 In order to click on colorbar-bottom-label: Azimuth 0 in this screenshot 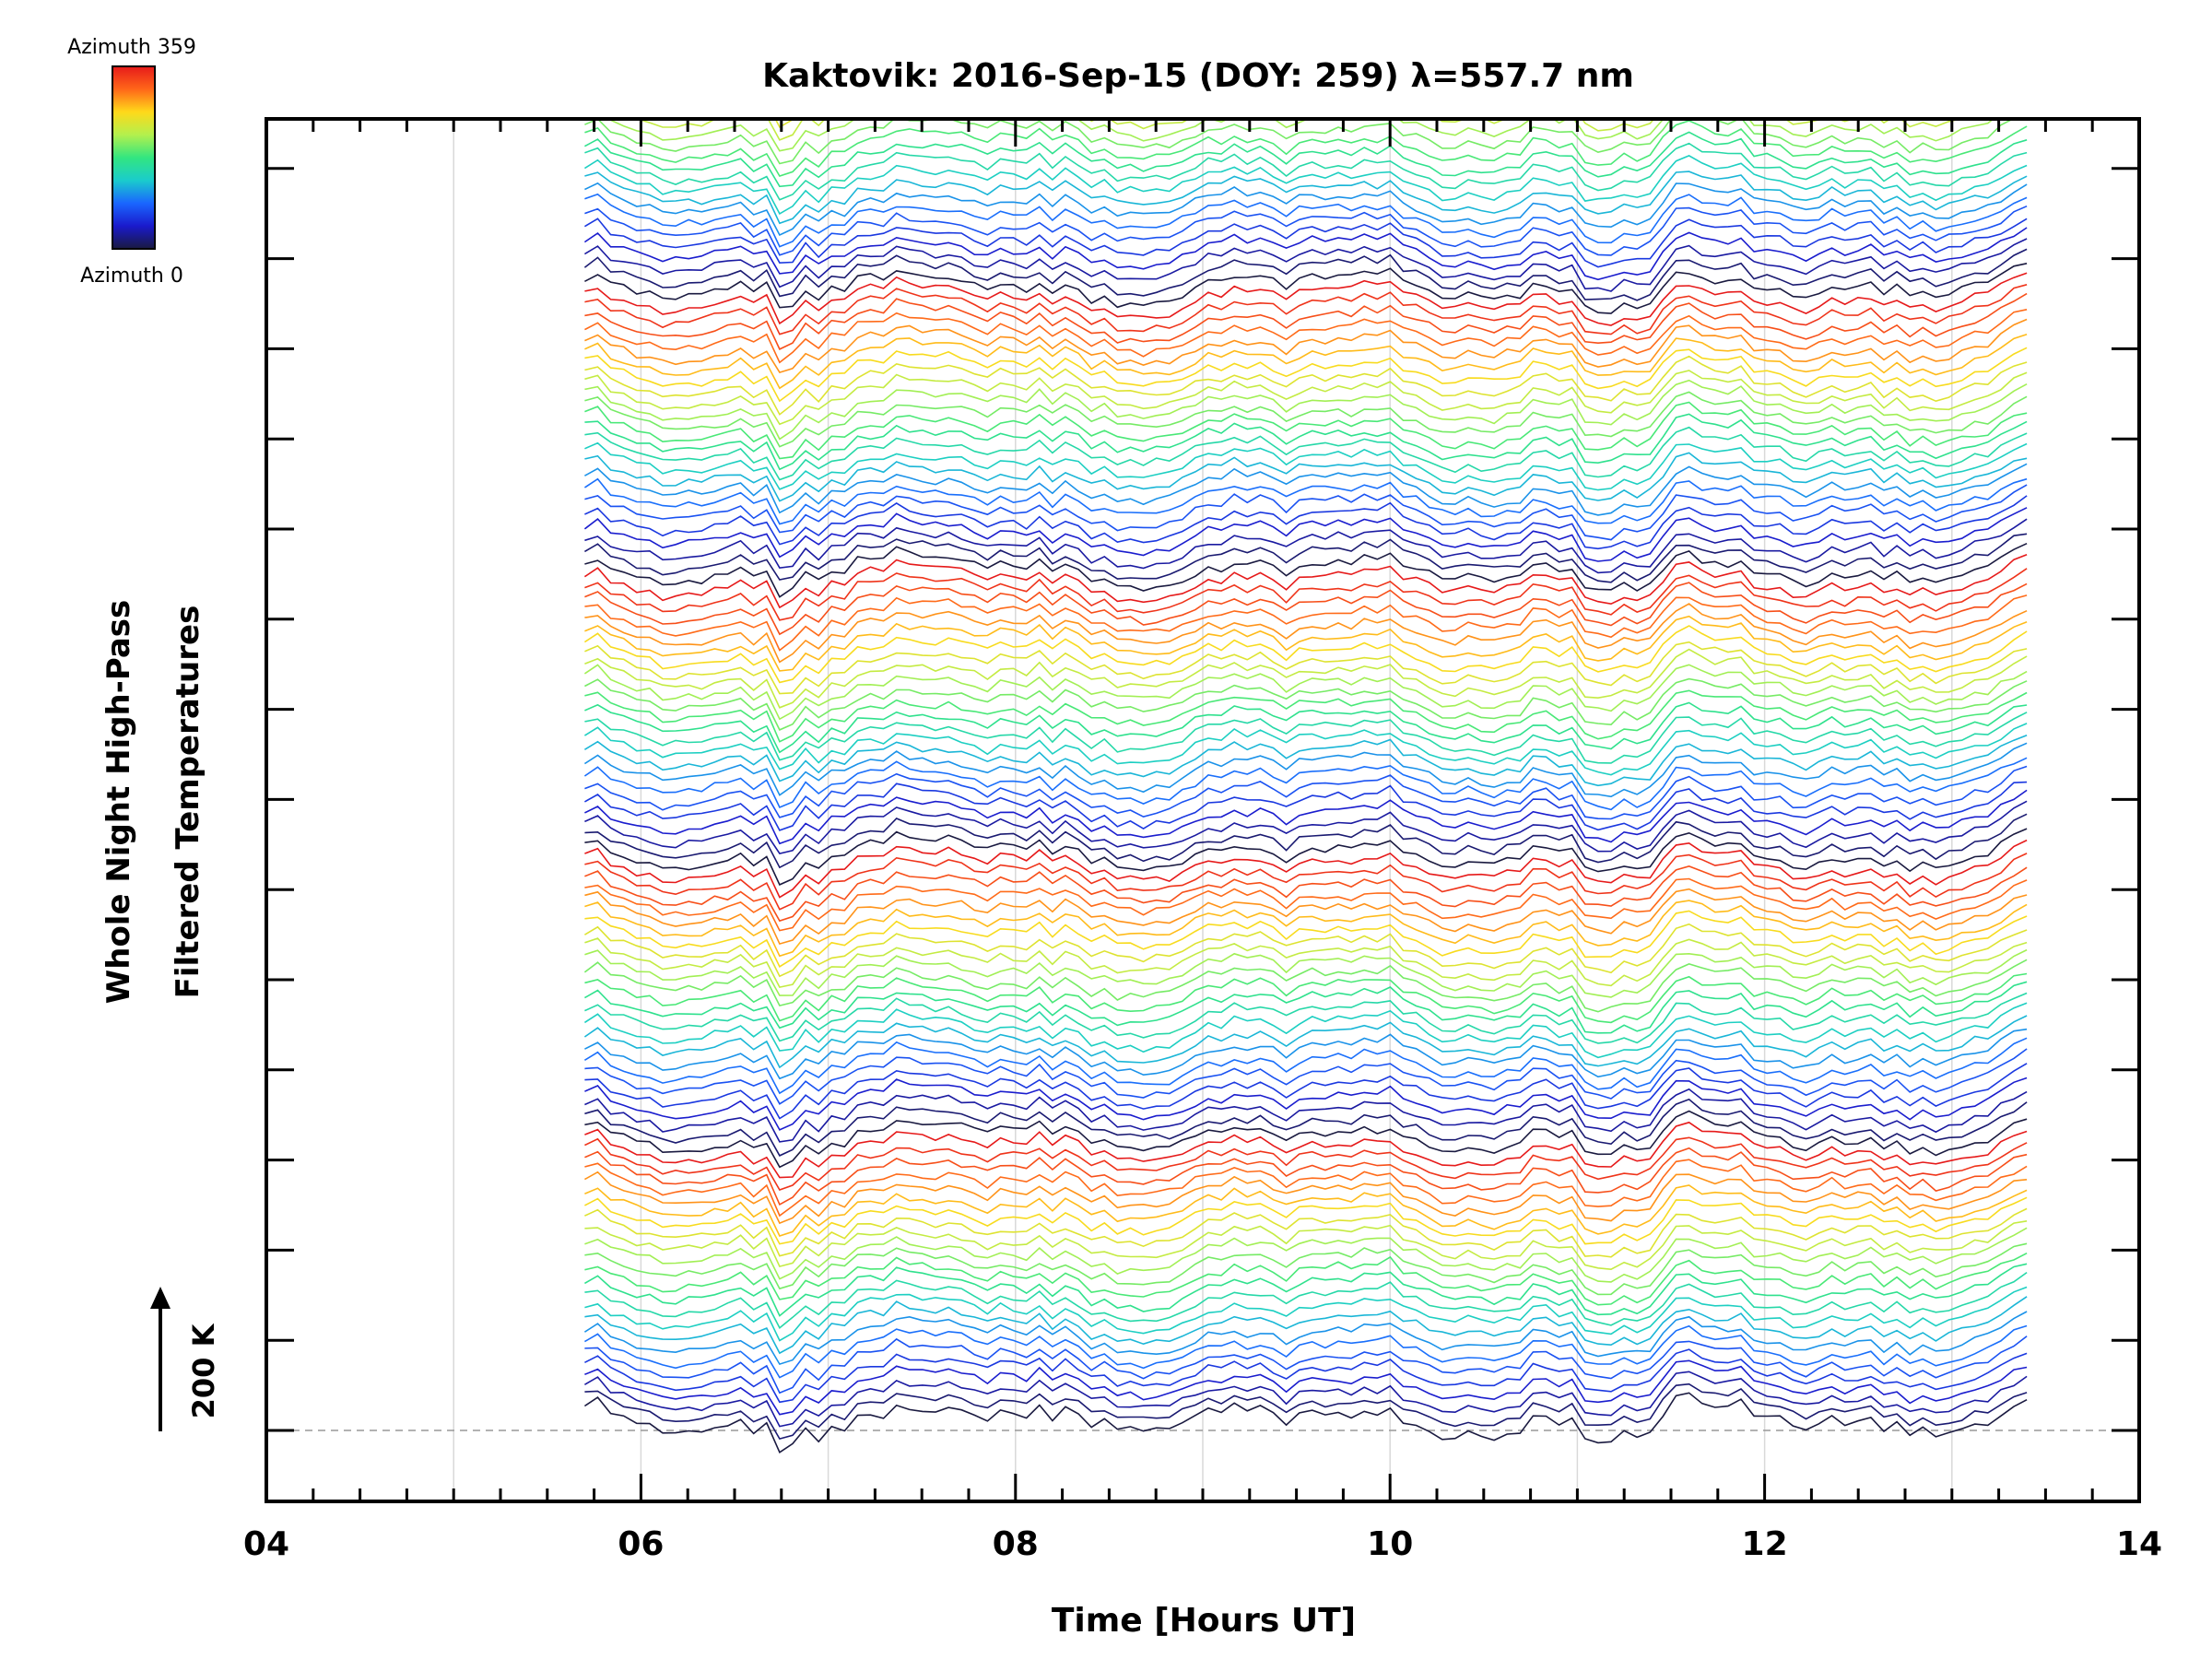, I will do `click(131, 276)`.